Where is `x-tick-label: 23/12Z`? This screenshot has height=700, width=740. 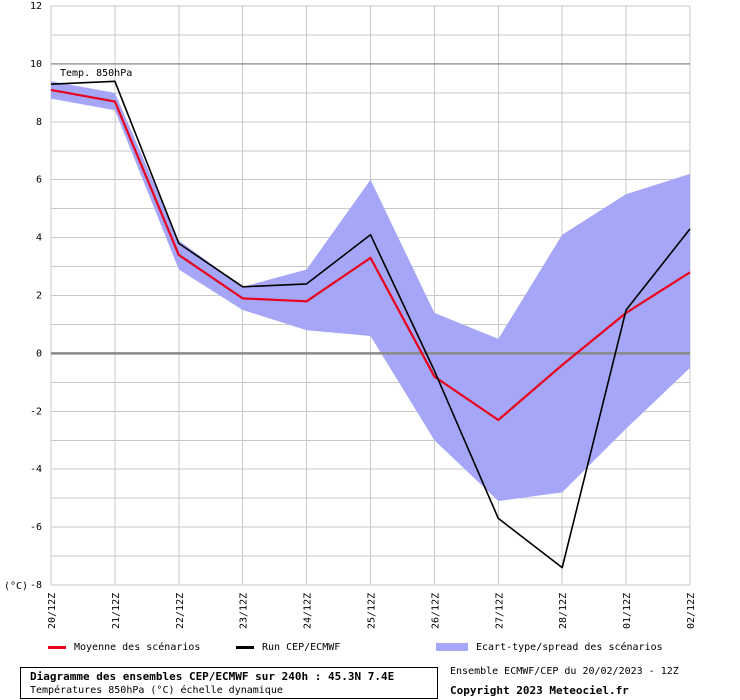
x-tick-label: 23/12Z is located at coordinates (244, 611).